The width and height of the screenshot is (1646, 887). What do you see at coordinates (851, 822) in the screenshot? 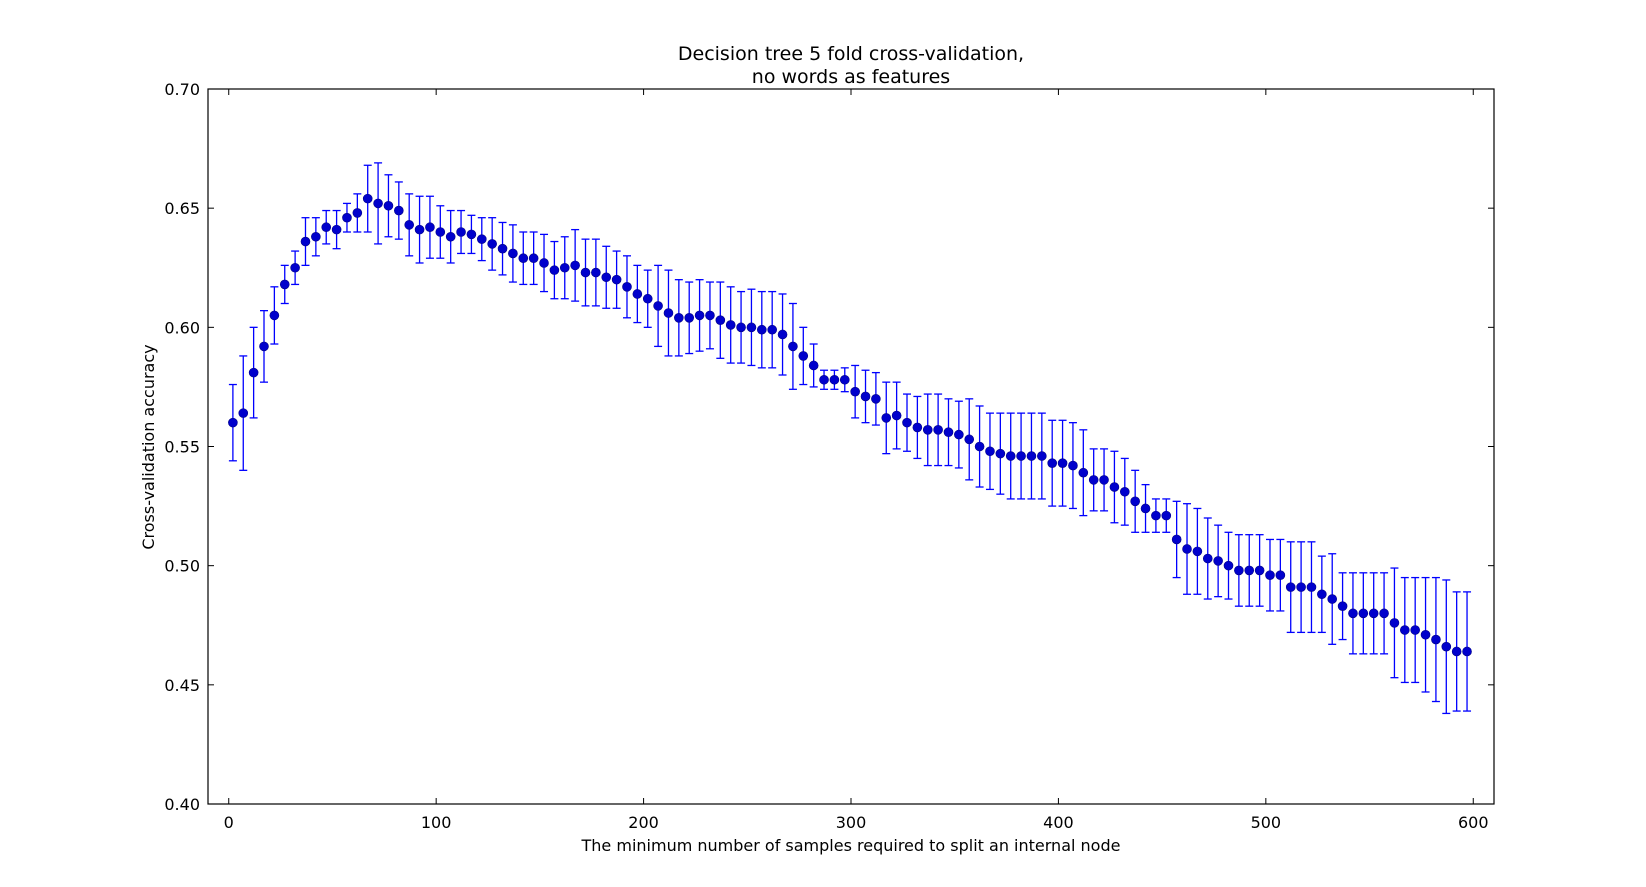
I see `x-tick-label: 300` at bounding box center [851, 822].